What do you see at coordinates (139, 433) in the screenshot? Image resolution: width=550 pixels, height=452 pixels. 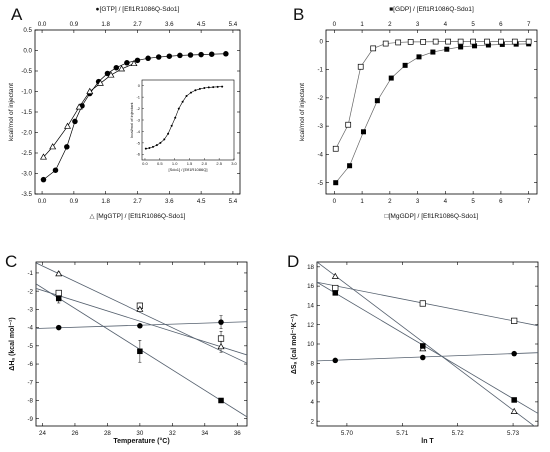 I see `x-tick-label: 30` at bounding box center [139, 433].